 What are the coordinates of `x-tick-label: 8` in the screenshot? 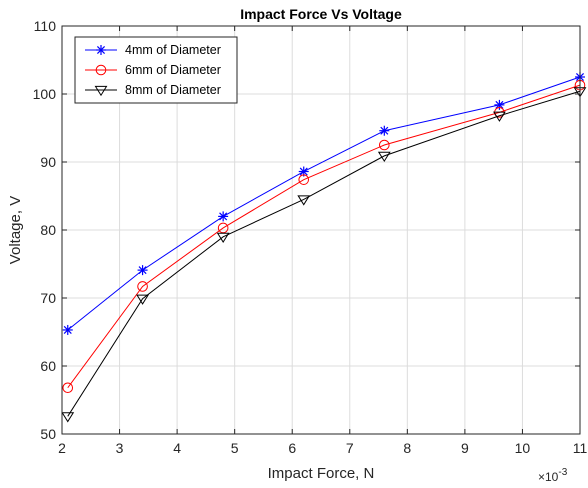 It's located at (407, 448).